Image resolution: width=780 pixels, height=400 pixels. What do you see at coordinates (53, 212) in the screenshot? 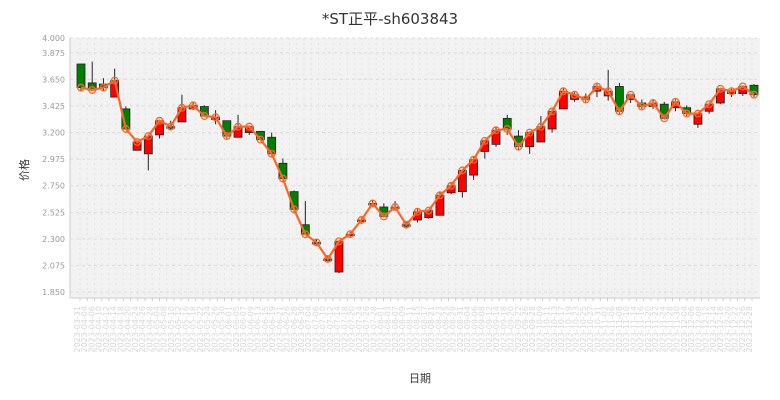
I see `y-tick-label: 2.525` at bounding box center [53, 212].